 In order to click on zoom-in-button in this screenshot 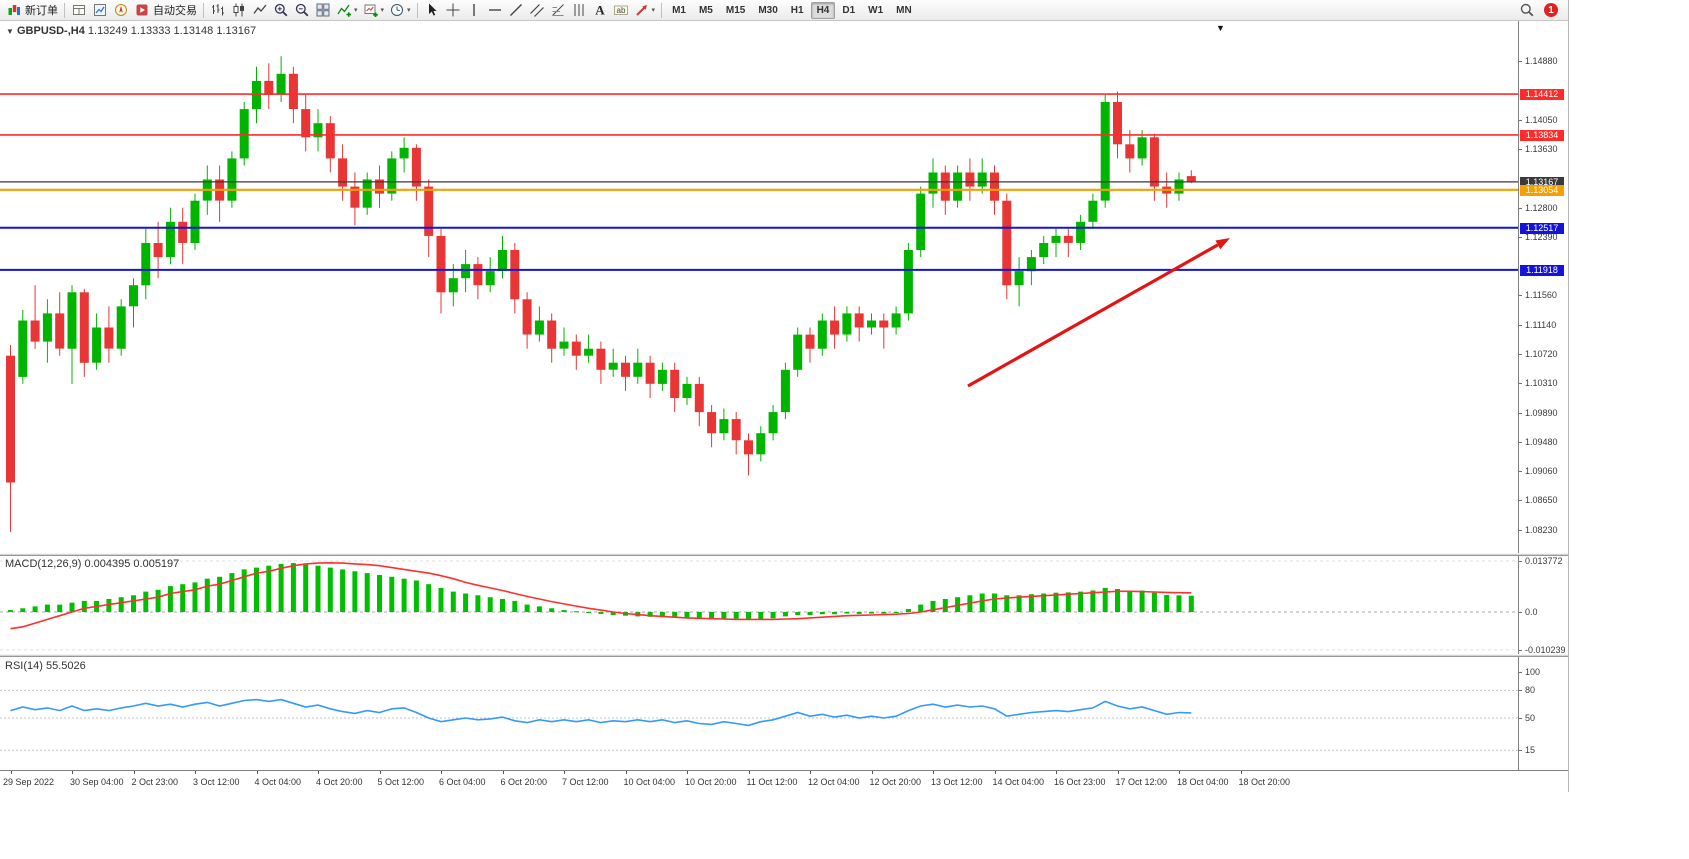, I will do `click(281, 10)`.